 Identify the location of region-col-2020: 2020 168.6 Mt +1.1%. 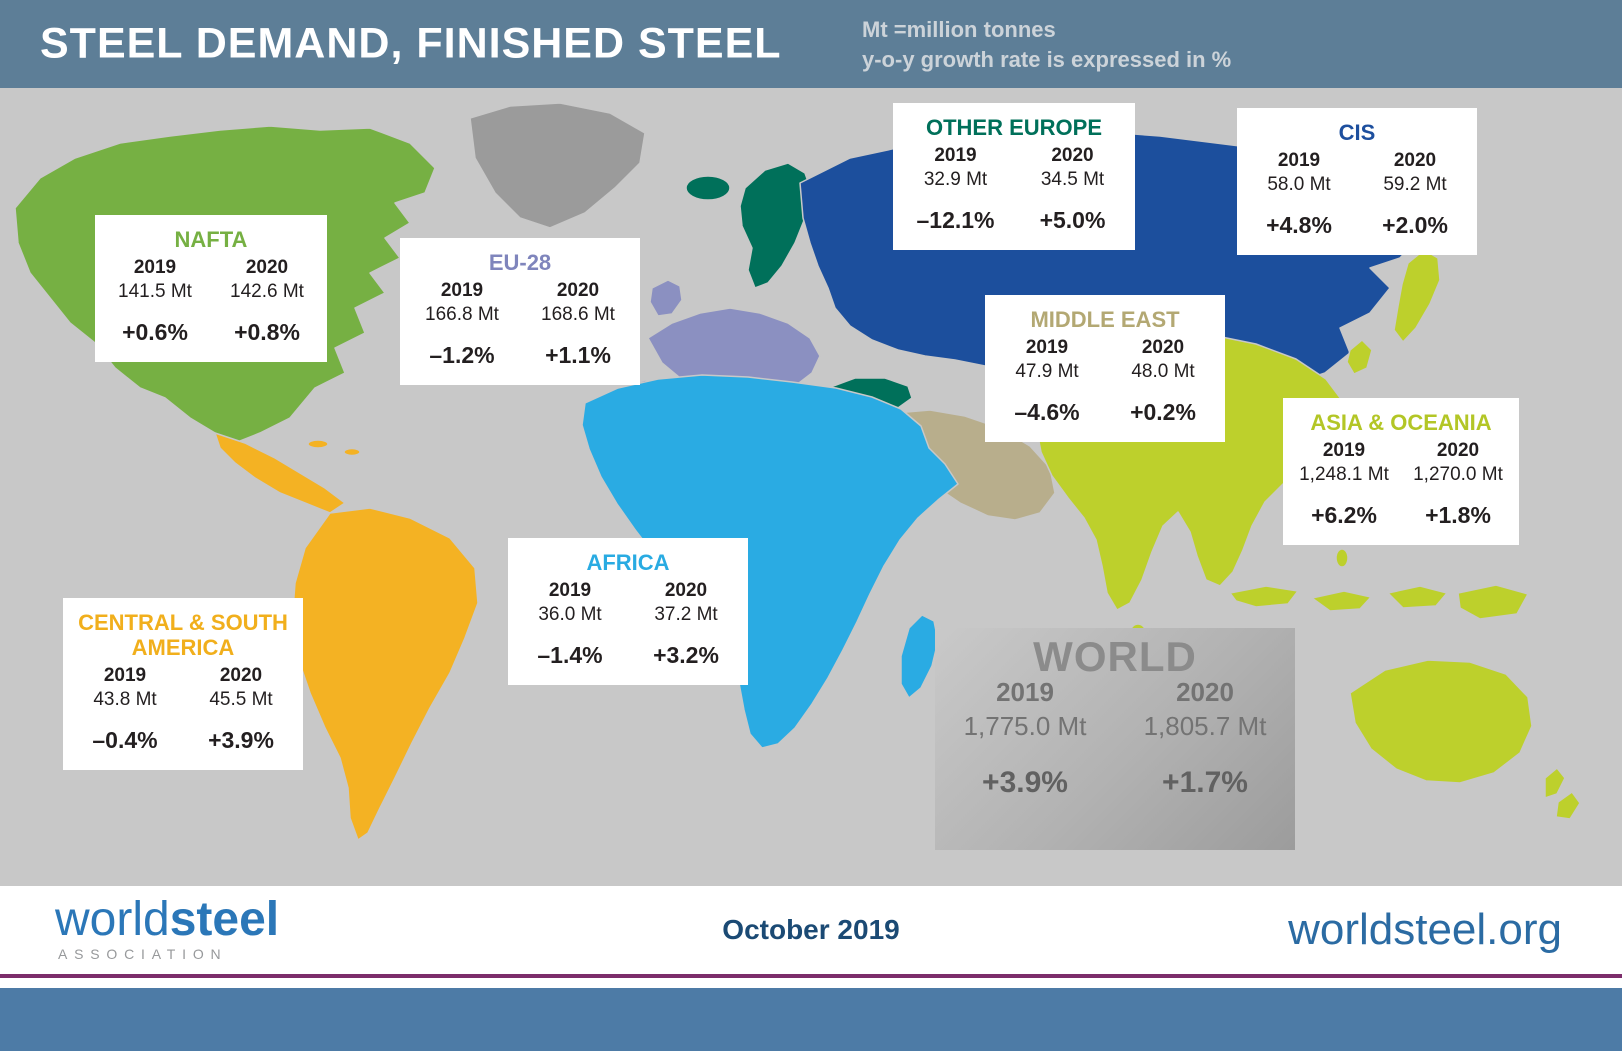
(578, 324).